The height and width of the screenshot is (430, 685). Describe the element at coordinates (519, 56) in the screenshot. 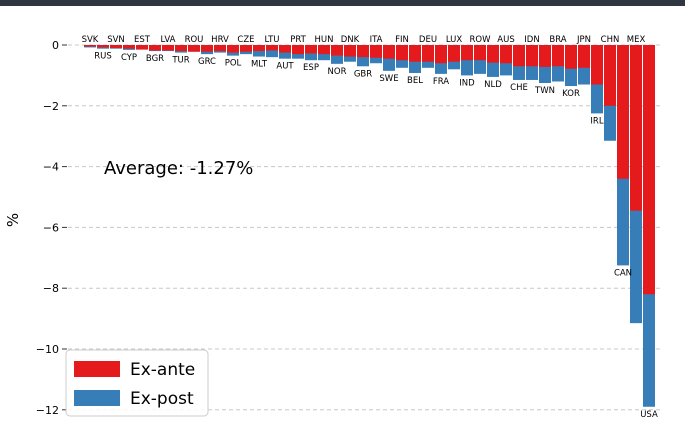

I see `bar-ex-ante-che` at that location.